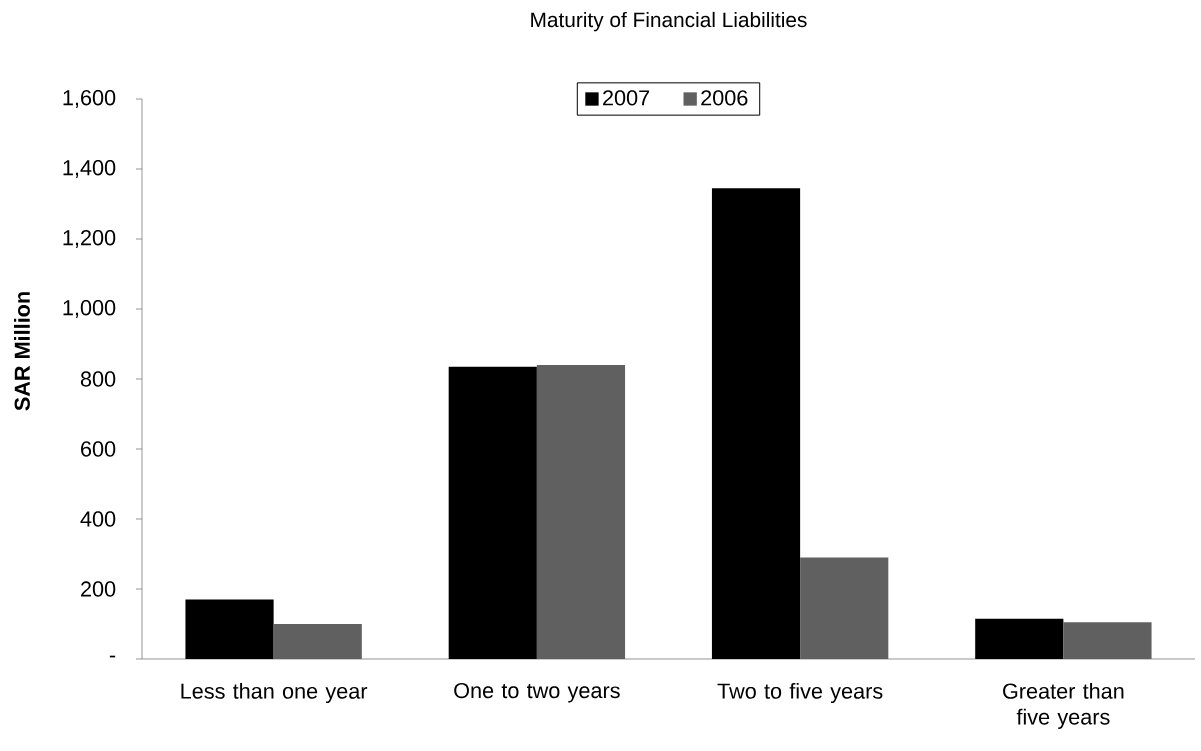  Describe the element at coordinates (724, 98) in the screenshot. I see `legend-label: 2006` at that location.